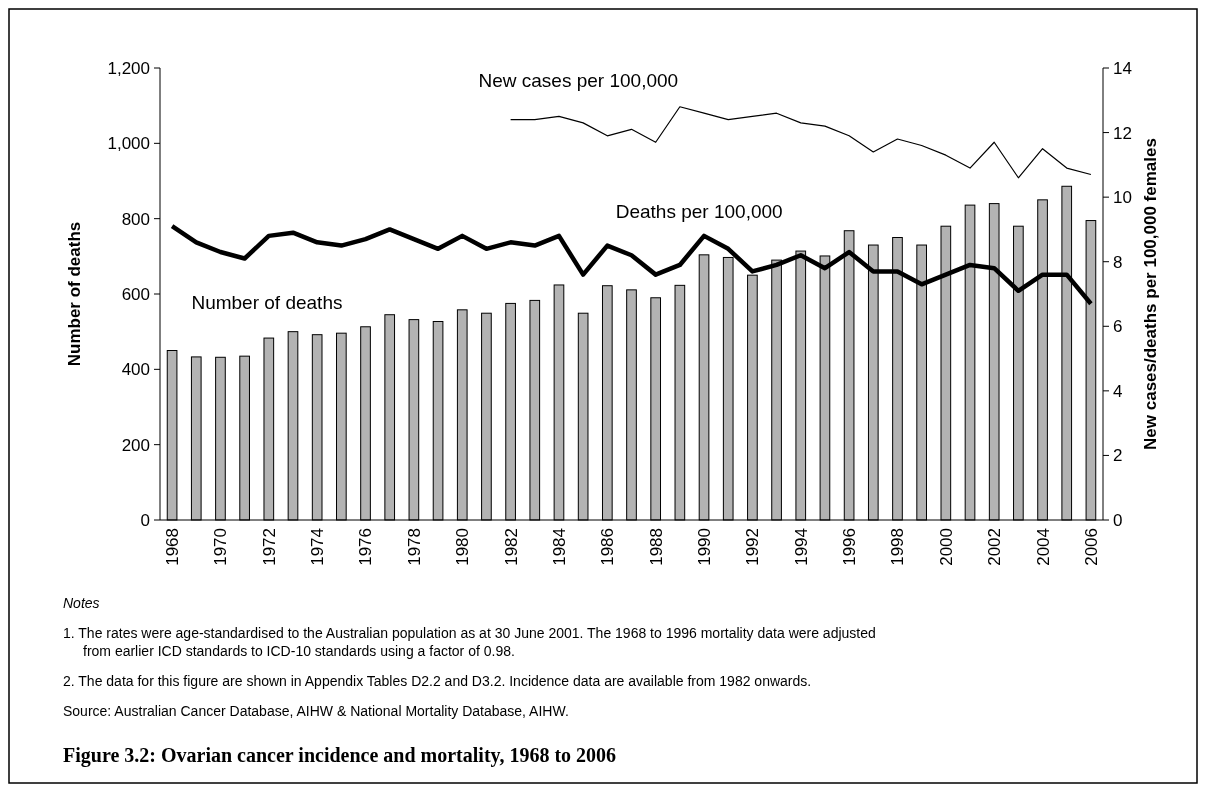  I want to click on x-tick-label: 2006, so click(1091, 547).